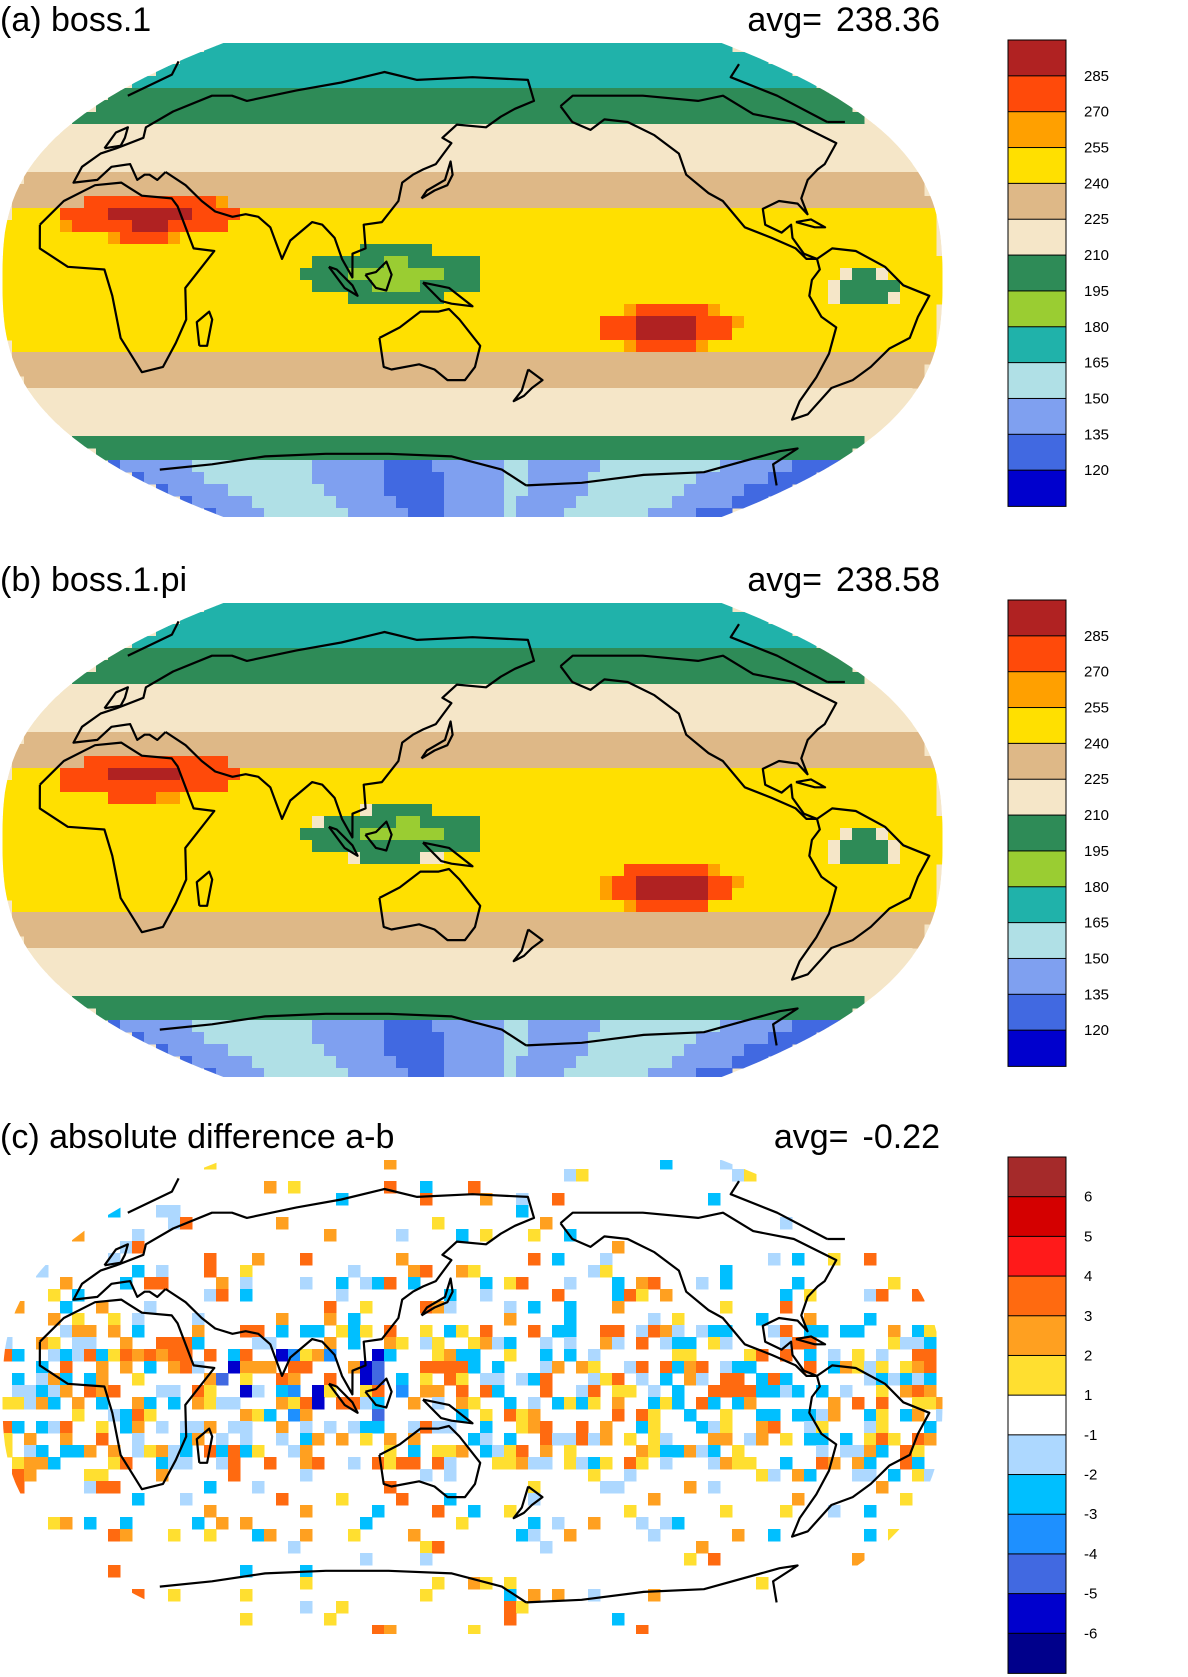 The image size is (1188, 1677). I want to click on colorbar-label: -1, so click(1090, 1435).